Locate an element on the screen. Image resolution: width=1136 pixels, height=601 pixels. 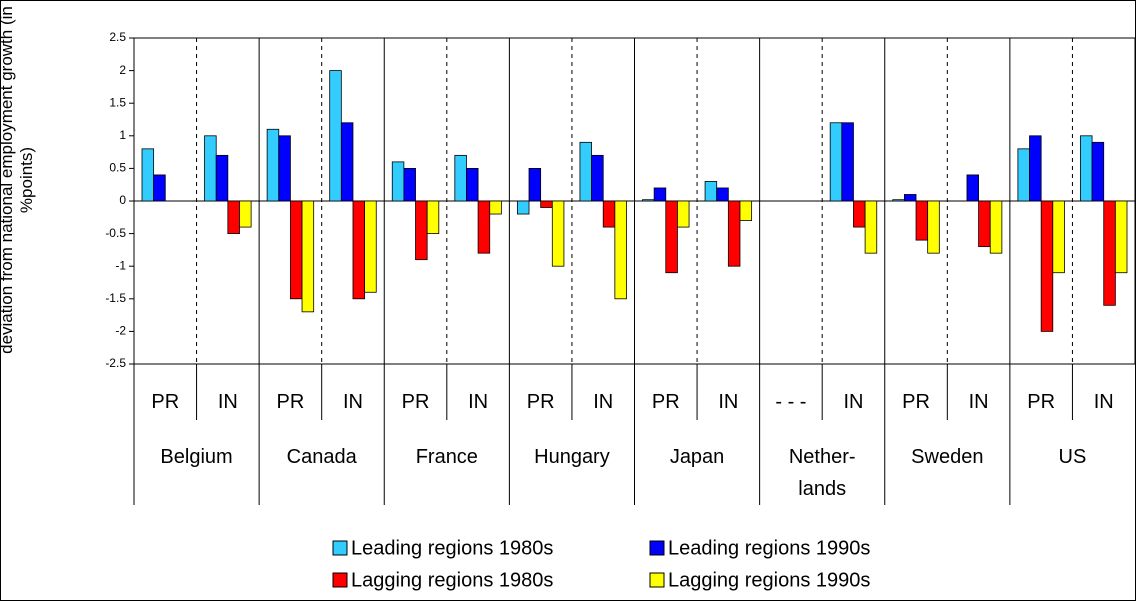
y-tick-label: 0.5 is located at coordinates (117, 168).